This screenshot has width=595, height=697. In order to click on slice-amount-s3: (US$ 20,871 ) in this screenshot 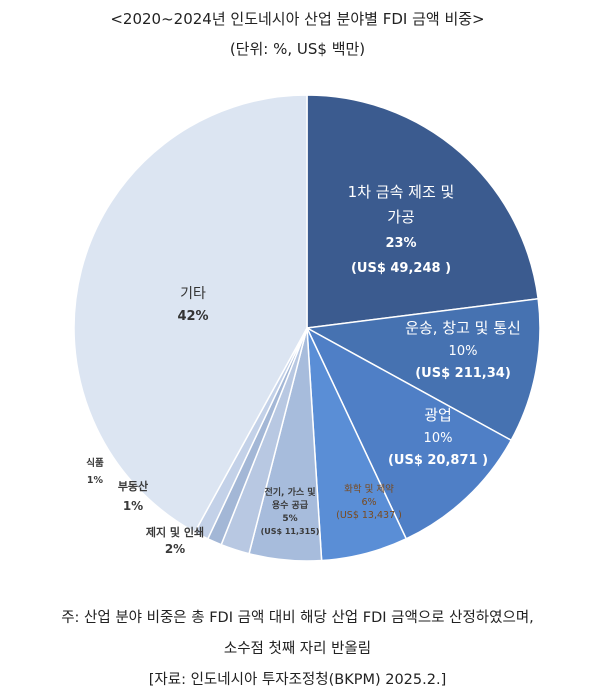, I will do `click(438, 460)`.